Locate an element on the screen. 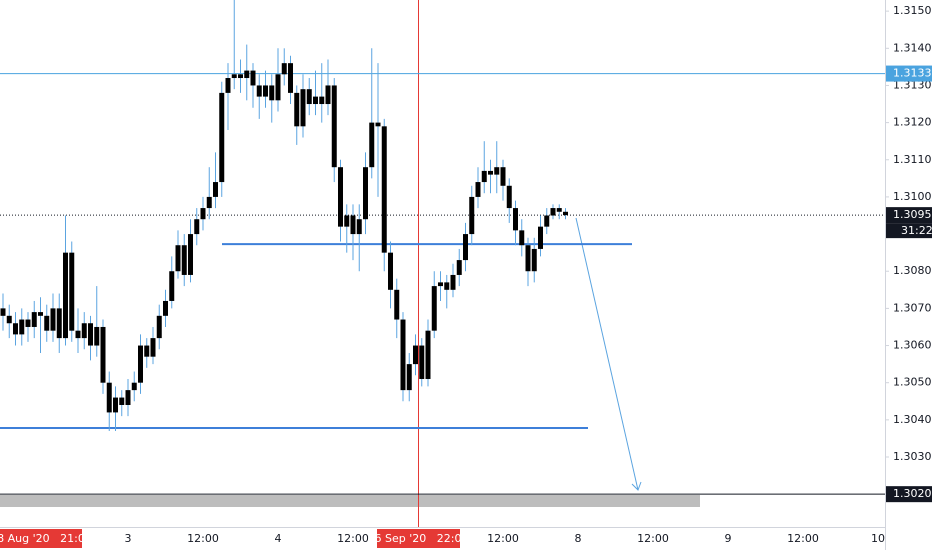  date-marker-label: 06 Sep '20 22:00 is located at coordinates (418, 538).